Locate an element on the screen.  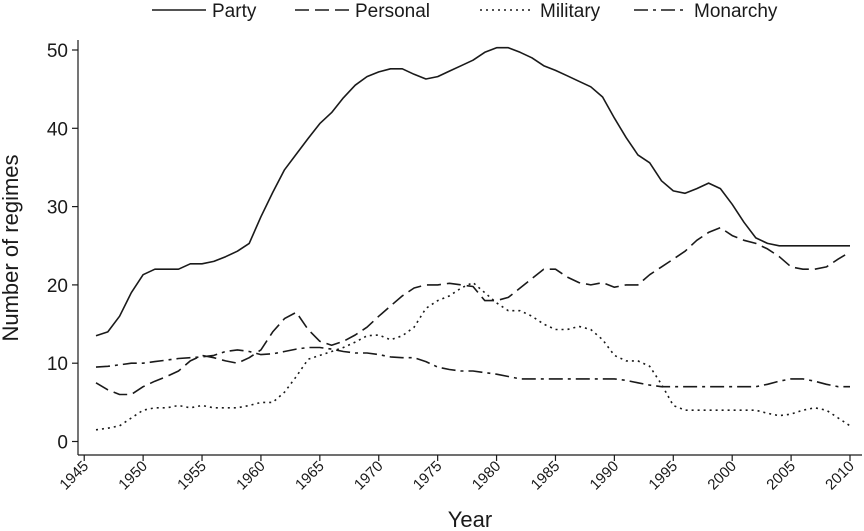
y-axis-title: Number of regimes is located at coordinates (11, 247).